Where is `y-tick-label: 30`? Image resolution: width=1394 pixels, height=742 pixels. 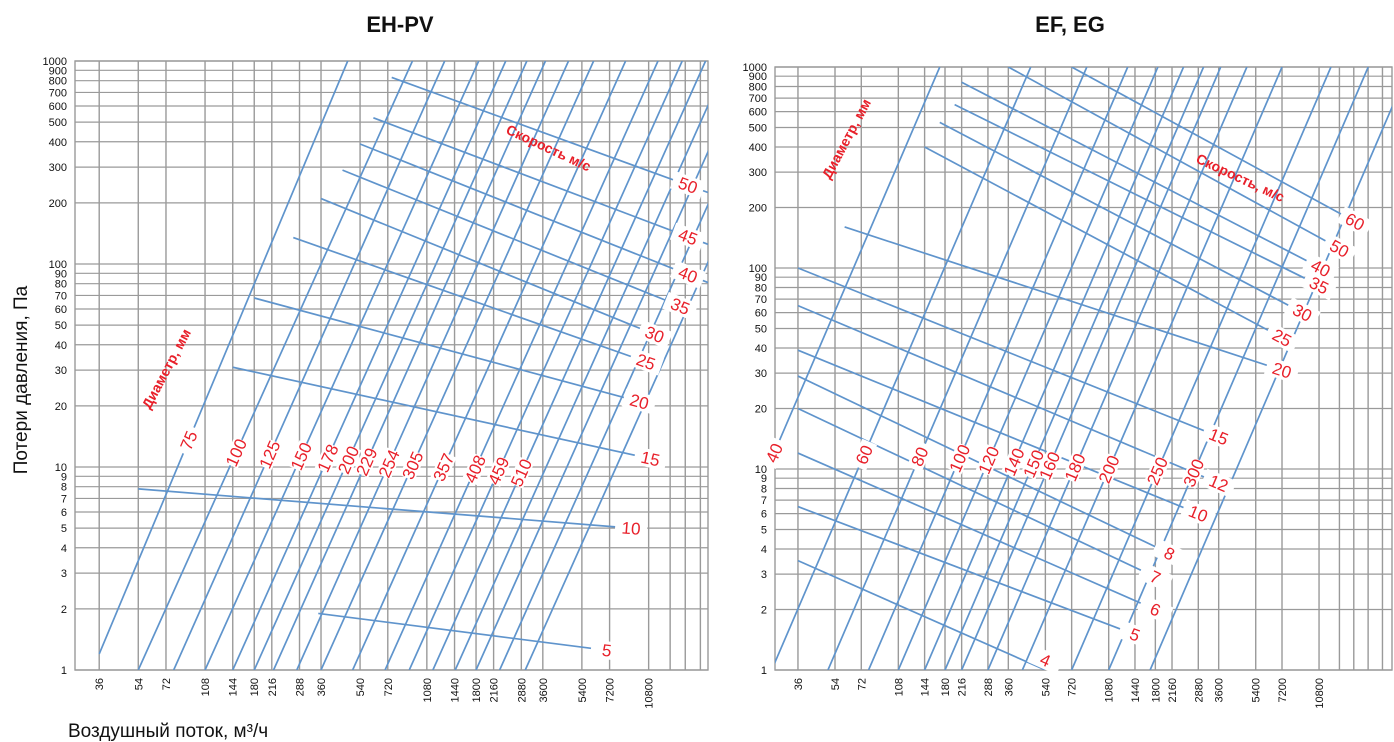
y-tick-label: 30 is located at coordinates (61, 371).